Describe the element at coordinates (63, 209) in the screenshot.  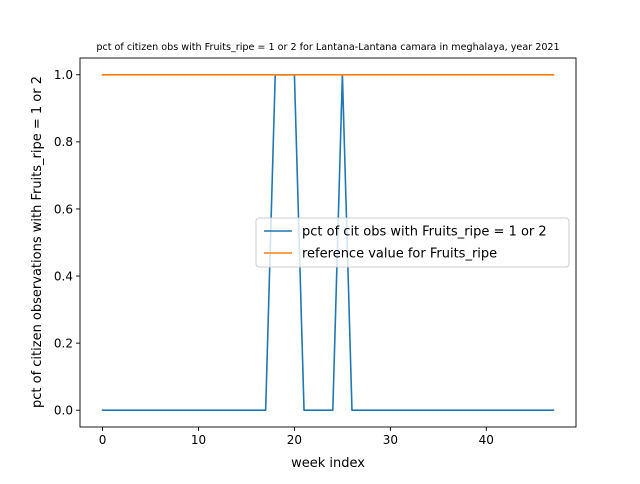
I see `y-tick-label: 0.6` at that location.